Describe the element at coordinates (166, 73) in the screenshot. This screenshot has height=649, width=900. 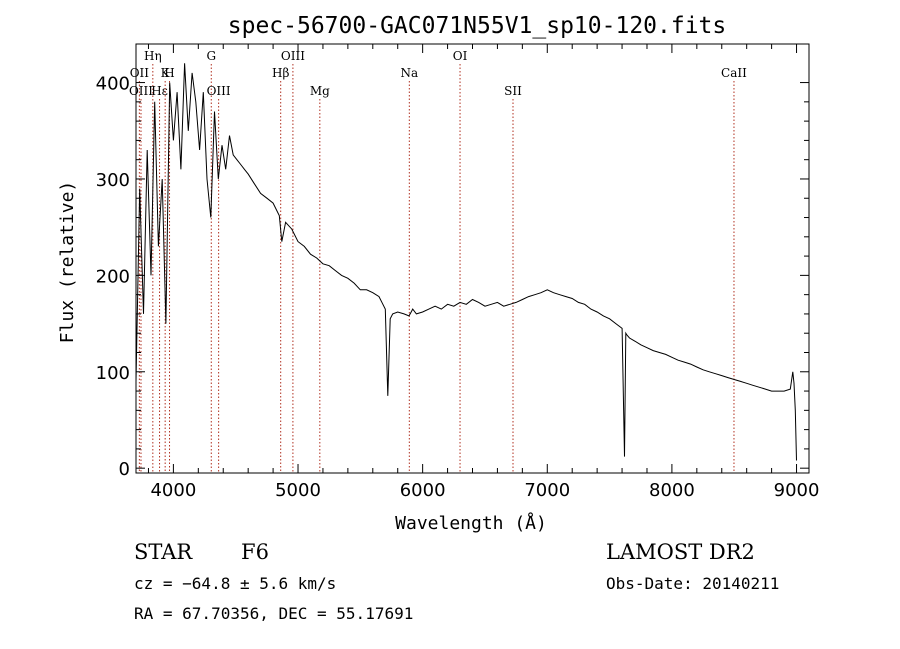
I see `marker-label: K` at that location.